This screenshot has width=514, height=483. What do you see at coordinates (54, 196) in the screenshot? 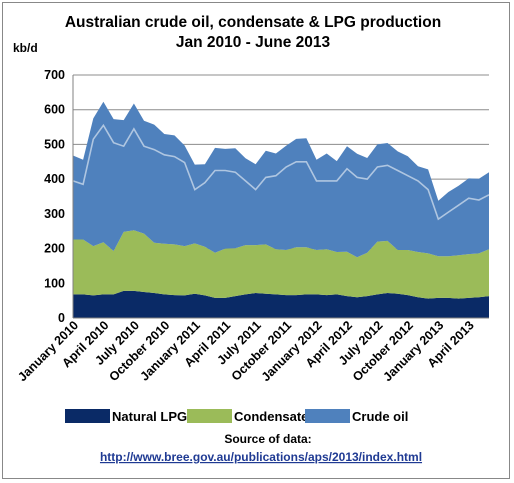
I see `y-tick-labels: 0 100 200 300 400 500 600 700` at bounding box center [54, 196].